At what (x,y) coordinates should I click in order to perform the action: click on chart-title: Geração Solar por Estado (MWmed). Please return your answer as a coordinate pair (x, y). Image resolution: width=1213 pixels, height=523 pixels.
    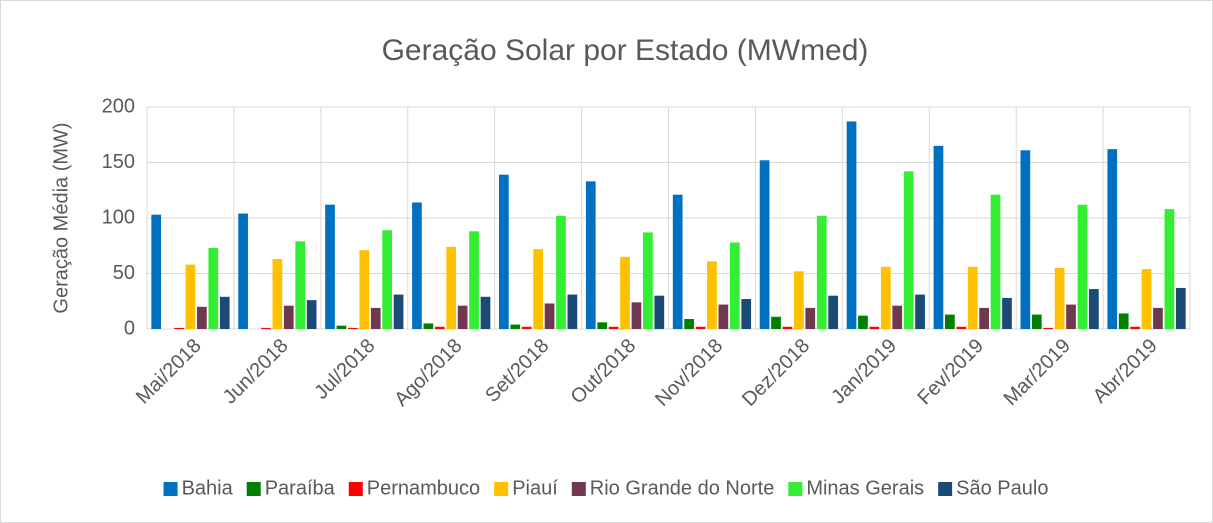
    Looking at the image, I should click on (625, 50).